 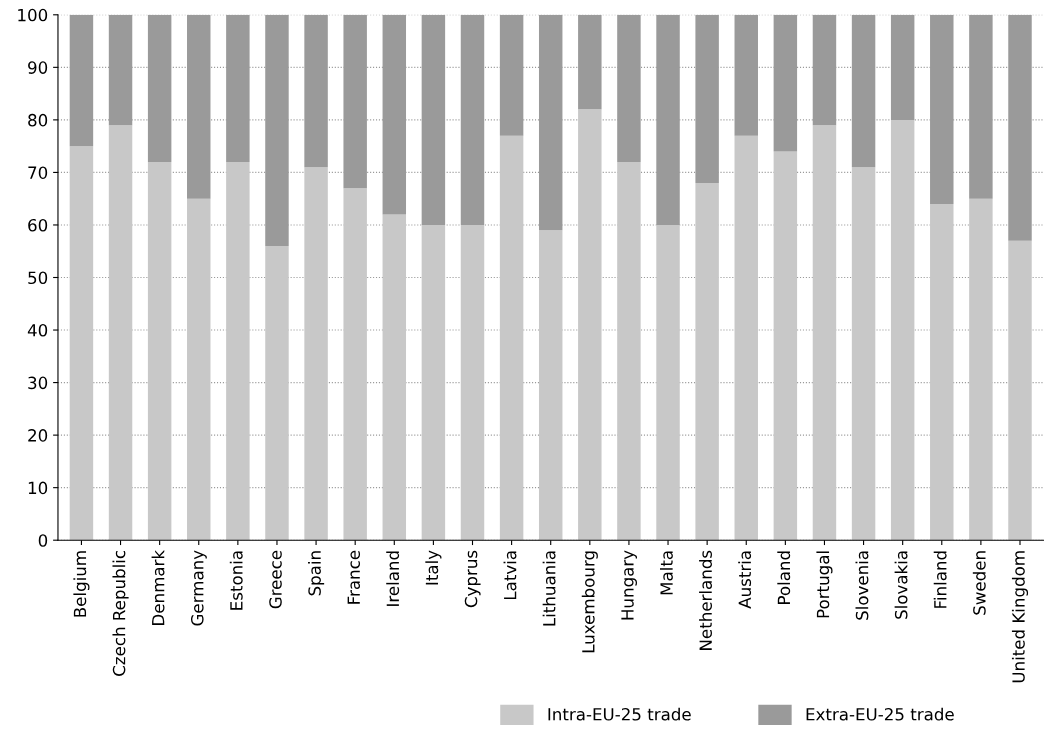 What do you see at coordinates (354, 577) in the screenshot?
I see `x-tick-label: France` at bounding box center [354, 577].